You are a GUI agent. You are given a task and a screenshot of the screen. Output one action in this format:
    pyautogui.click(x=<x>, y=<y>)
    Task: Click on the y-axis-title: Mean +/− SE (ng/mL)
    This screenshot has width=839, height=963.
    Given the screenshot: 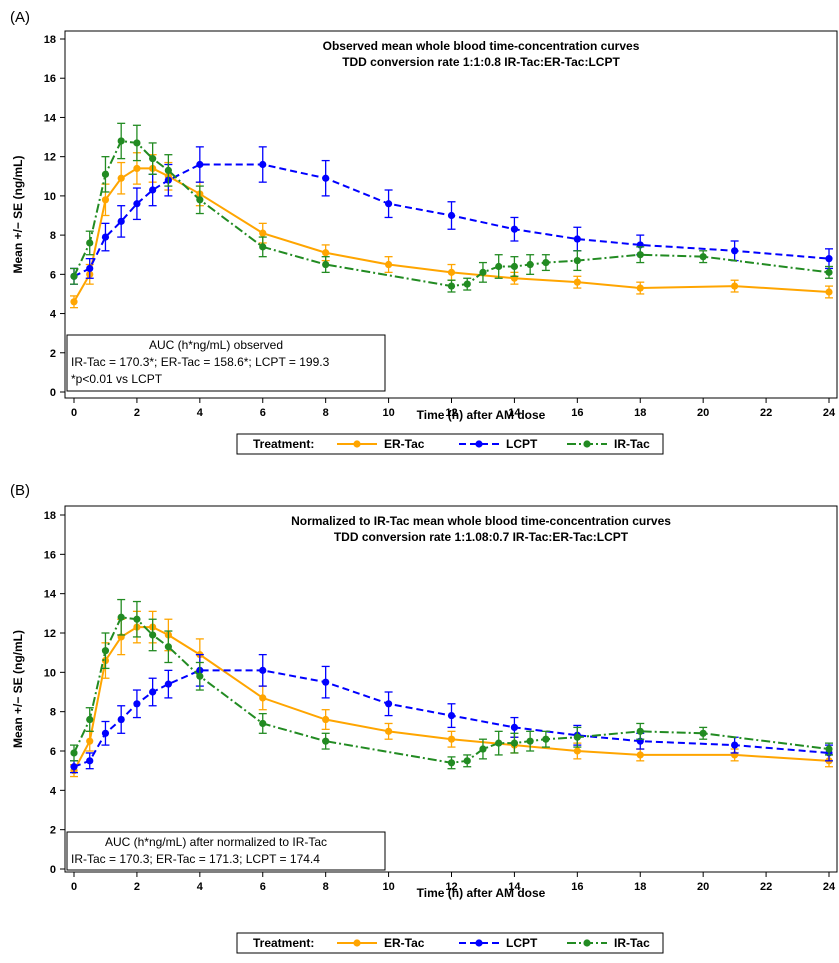 What is the action you would take?
    pyautogui.click(x=18, y=214)
    